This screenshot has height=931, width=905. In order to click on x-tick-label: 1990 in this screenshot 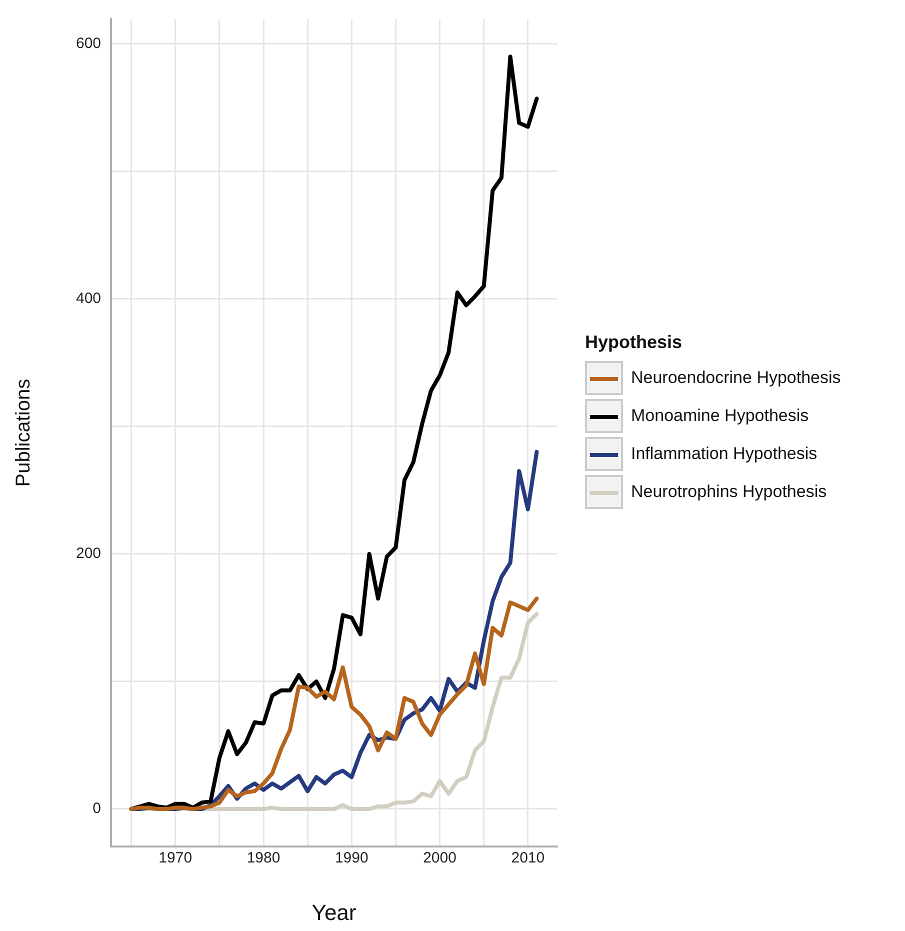, I will do `click(351, 858)`.